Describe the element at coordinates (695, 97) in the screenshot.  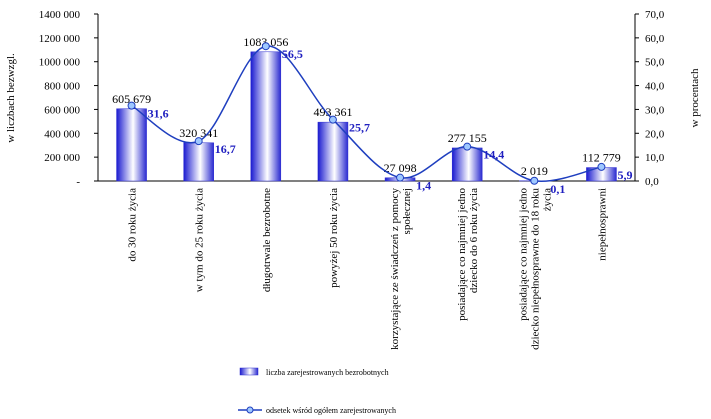
I see `y2-axis-label: w procentach` at that location.